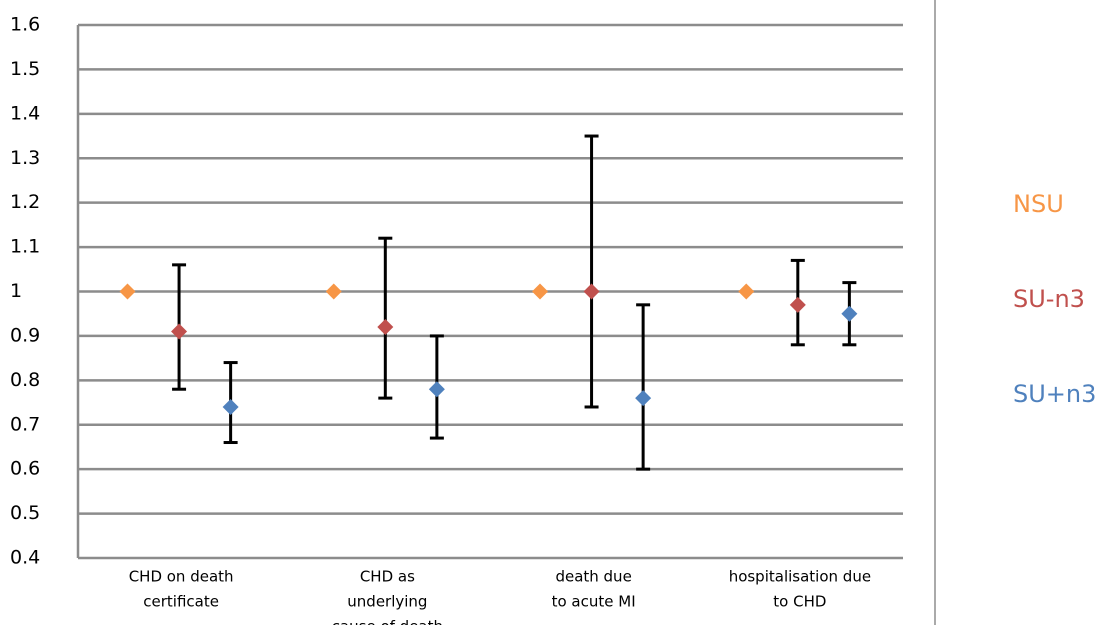  What do you see at coordinates (25, 558) in the screenshot?
I see `y-tick-label: 0.4` at bounding box center [25, 558].